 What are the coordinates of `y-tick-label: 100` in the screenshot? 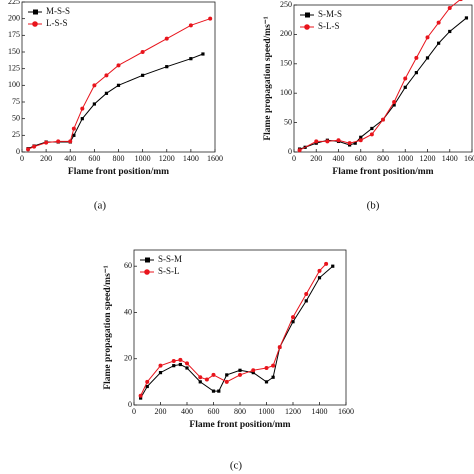 It's located at (14, 84).